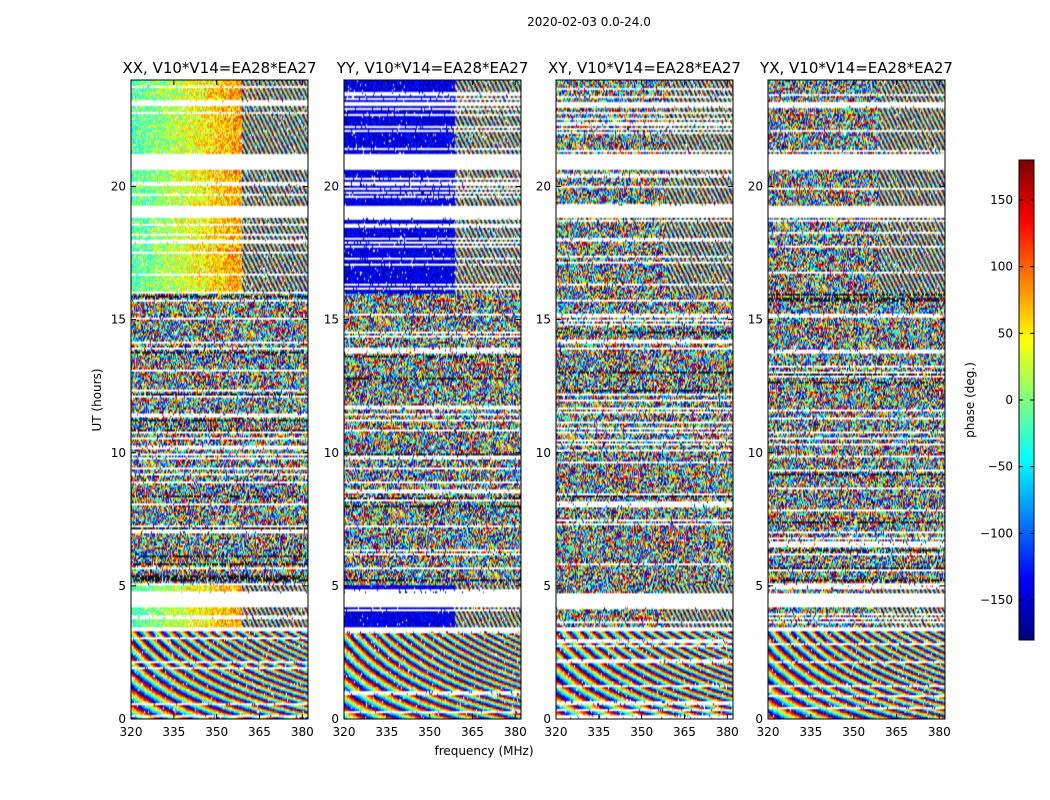 This screenshot has height=800, width=1050. I want to click on colorbar: 150 100 50 0 −50 −100 −150, so click(1007, 400).